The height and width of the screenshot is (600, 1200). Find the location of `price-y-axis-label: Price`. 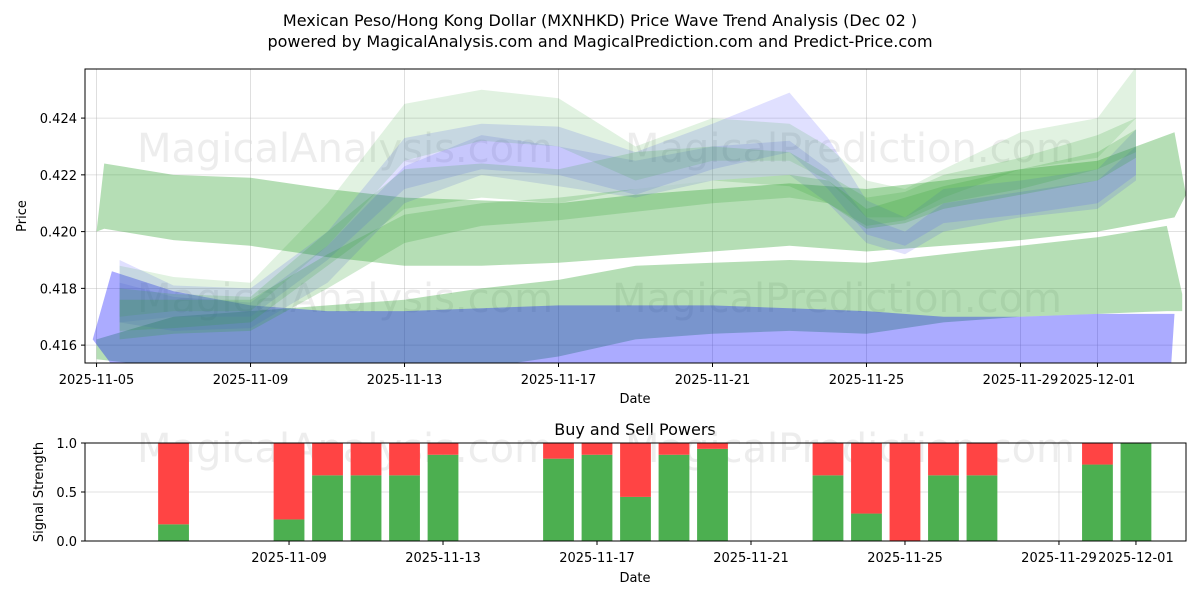

price-y-axis-label: Price is located at coordinates (22, 216).